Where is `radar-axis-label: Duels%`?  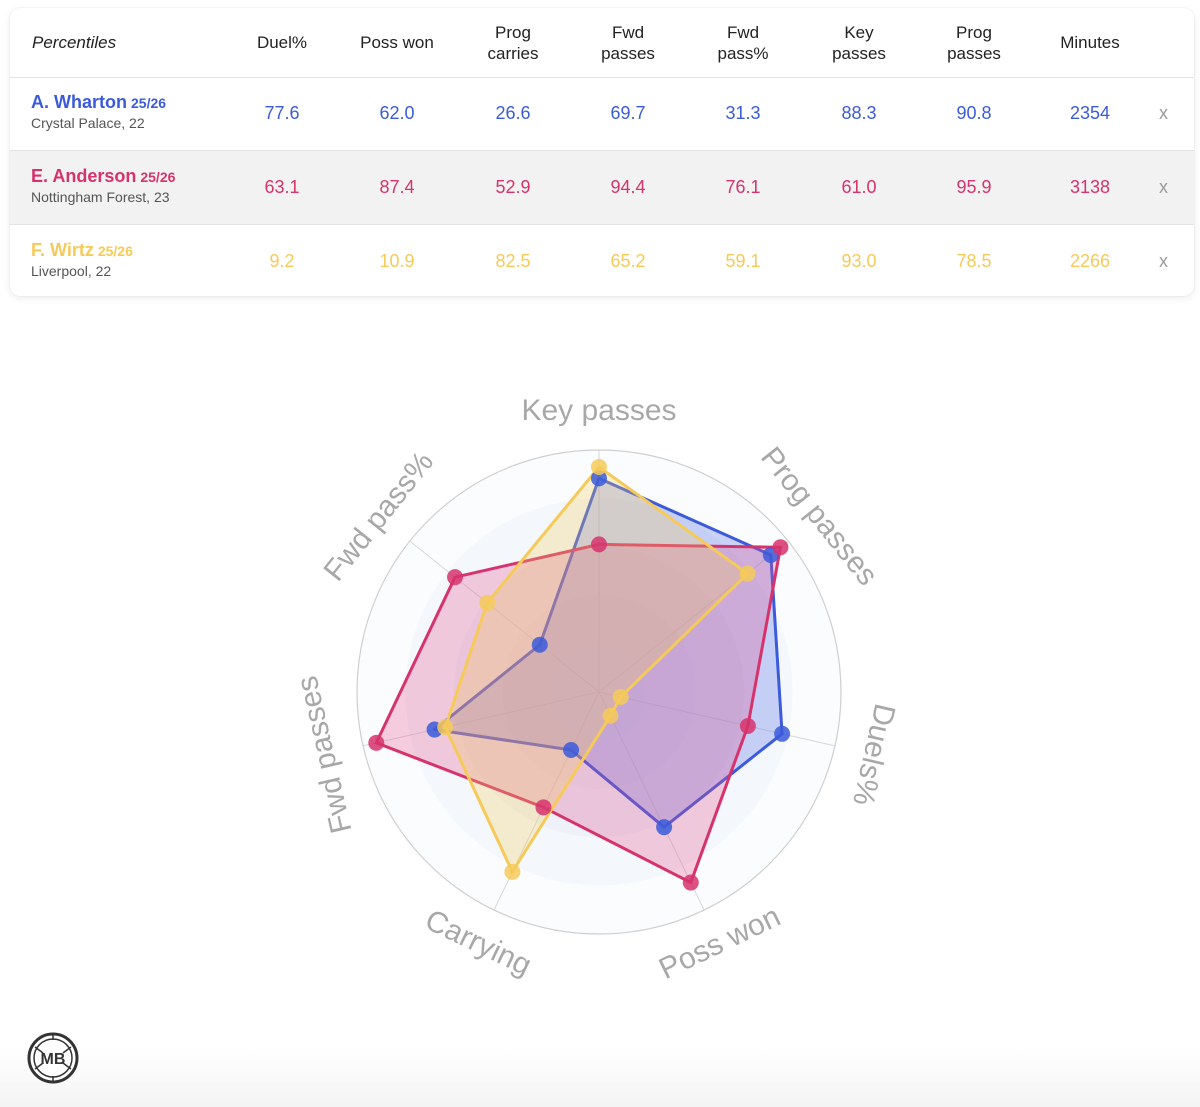
radar-axis-label: Duels% is located at coordinates (873, 755).